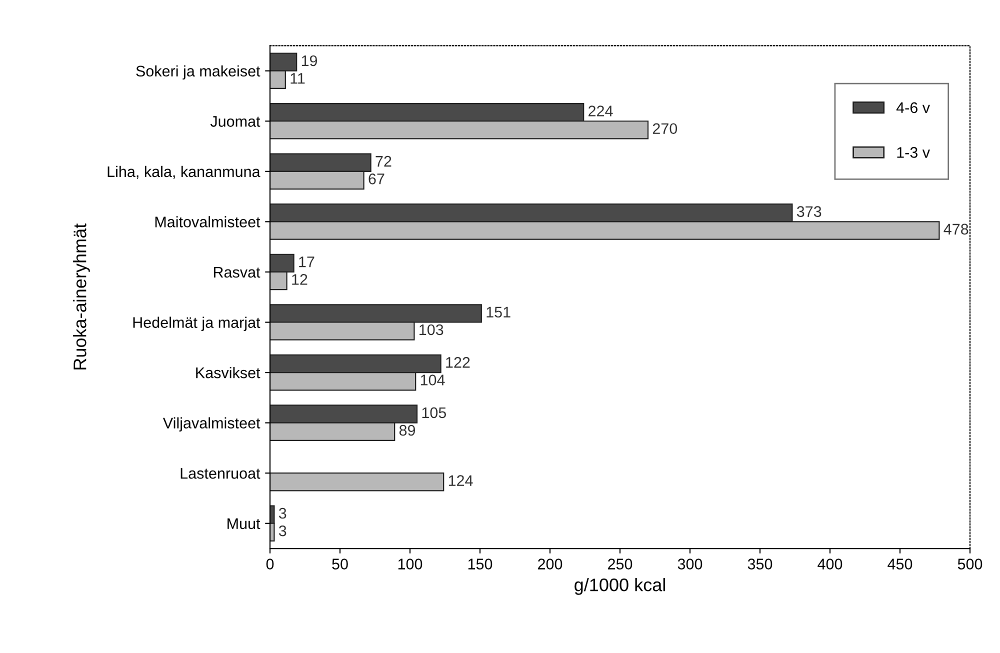 The width and height of the screenshot is (1000, 653). What do you see at coordinates (310, 60) in the screenshot?
I see `data-label: 19` at bounding box center [310, 60].